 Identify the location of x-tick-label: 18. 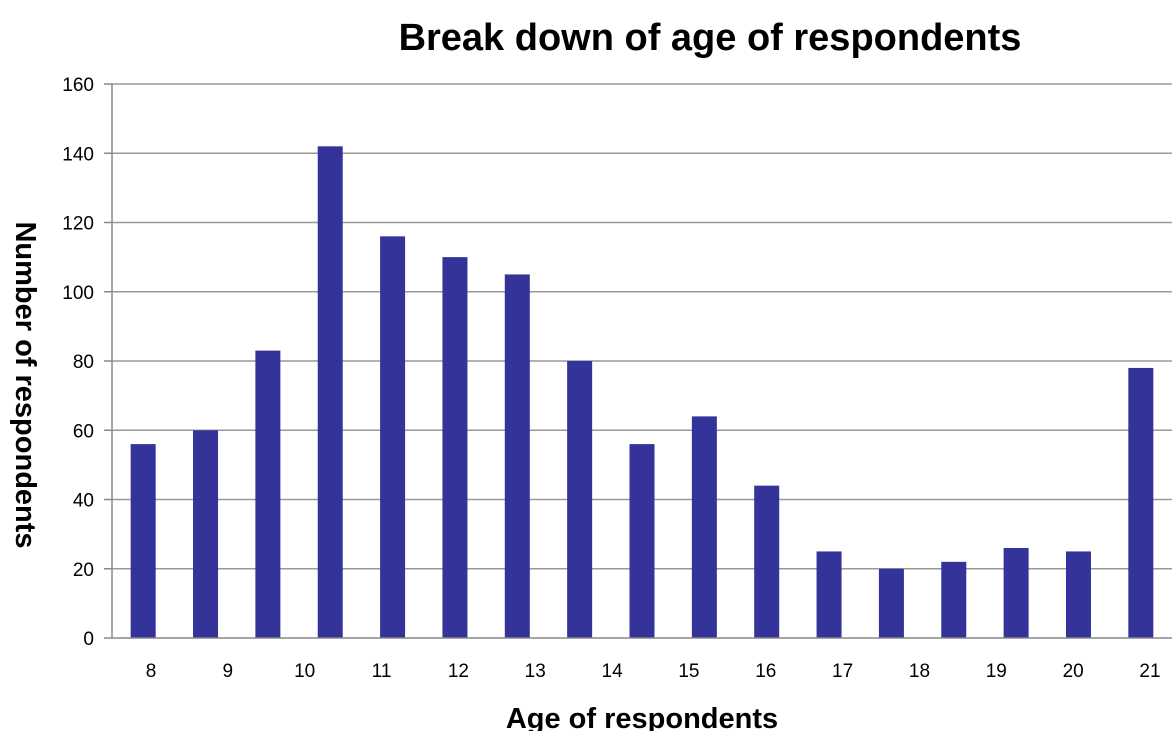
(919, 671).